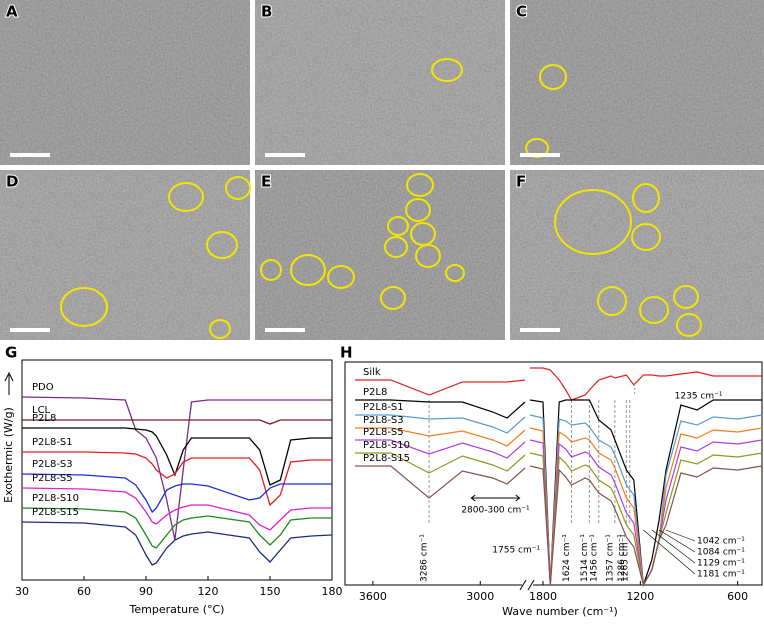  What do you see at coordinates (41, 410) in the screenshot?
I see `series-label: LCL` at bounding box center [41, 410].